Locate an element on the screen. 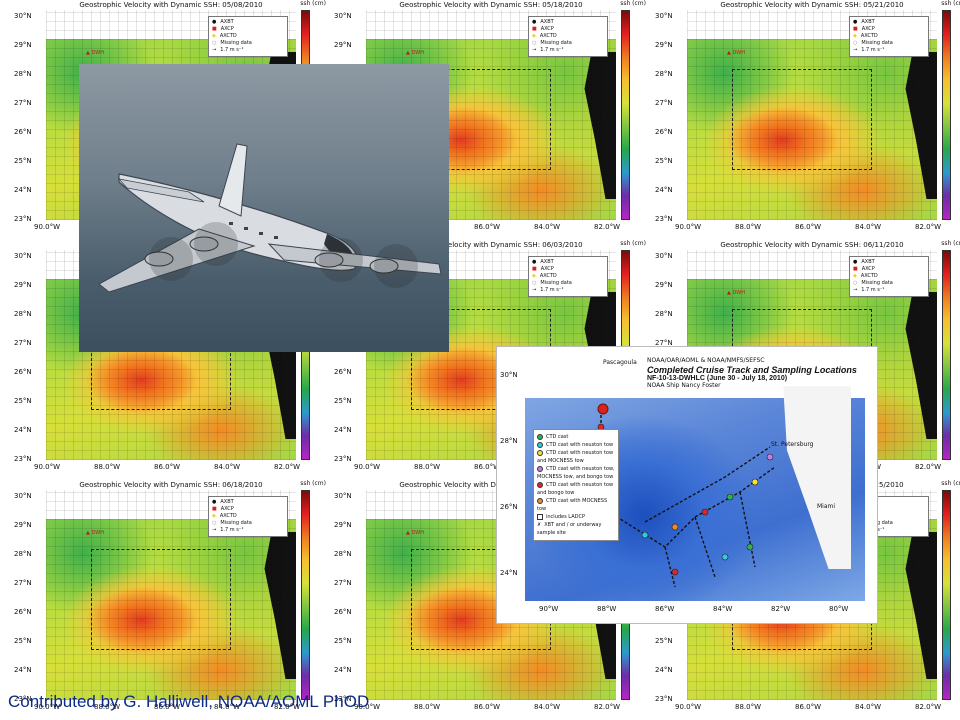  place-pascagoula: Pascagoula is located at coordinates (620, 362).